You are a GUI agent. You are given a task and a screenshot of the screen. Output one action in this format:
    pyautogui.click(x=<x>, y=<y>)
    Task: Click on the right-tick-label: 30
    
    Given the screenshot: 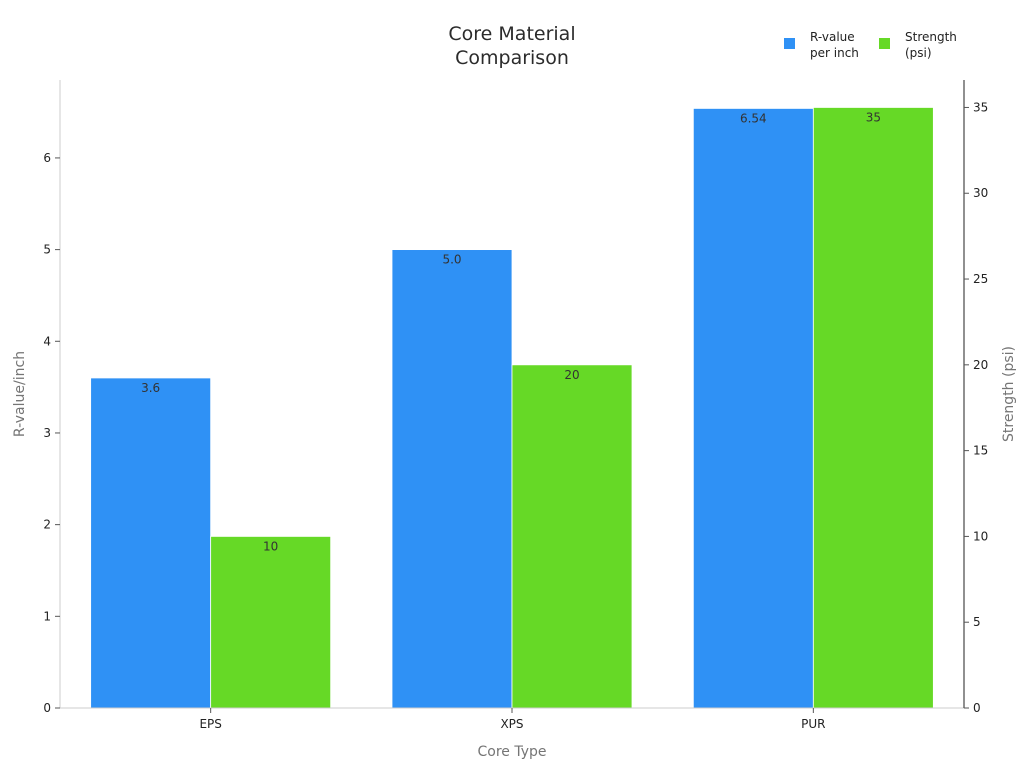 What is the action you would take?
    pyautogui.click(x=980, y=193)
    